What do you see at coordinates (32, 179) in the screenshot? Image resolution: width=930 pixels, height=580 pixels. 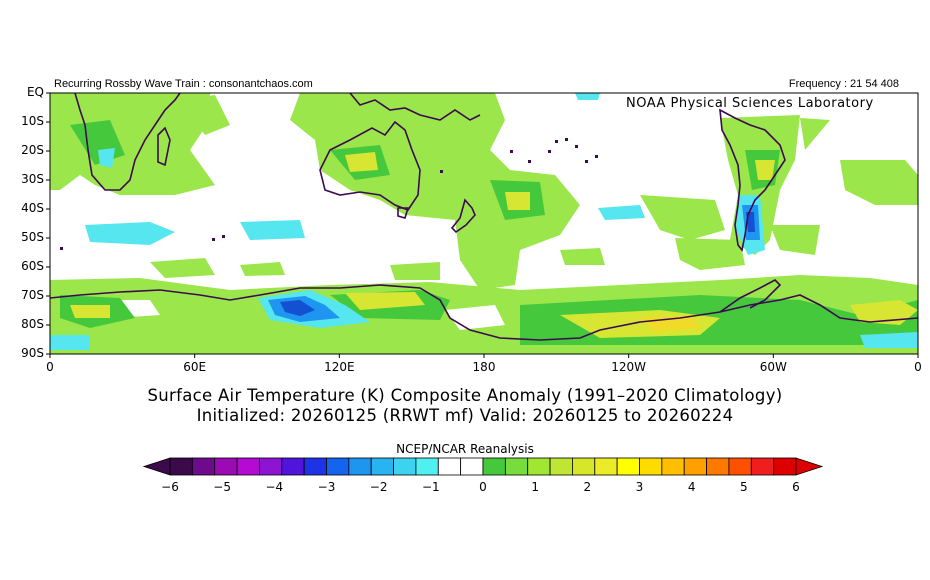 I see `lat-label: 30S` at bounding box center [32, 179].